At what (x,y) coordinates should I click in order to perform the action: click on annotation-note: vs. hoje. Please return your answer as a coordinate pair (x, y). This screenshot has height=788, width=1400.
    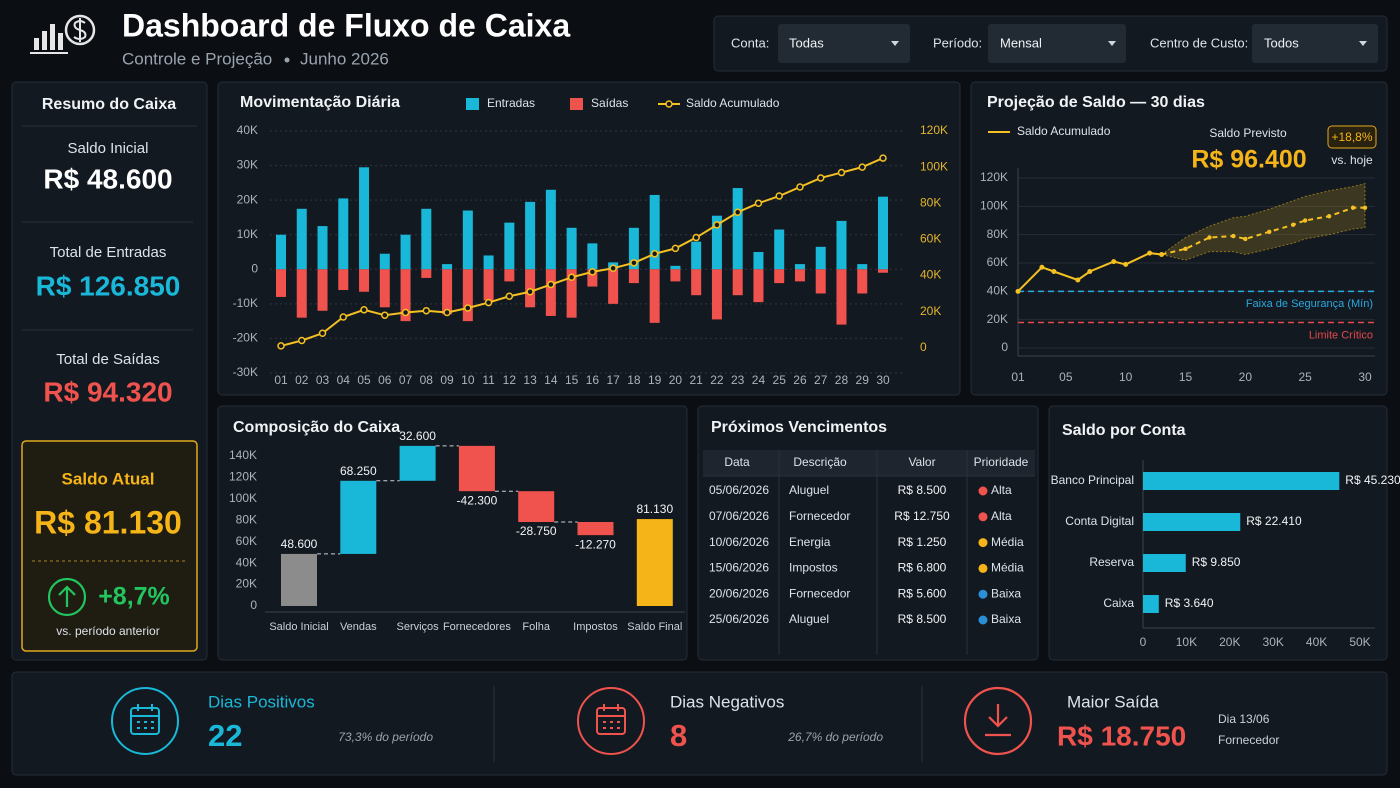
    Looking at the image, I should click on (1352, 160).